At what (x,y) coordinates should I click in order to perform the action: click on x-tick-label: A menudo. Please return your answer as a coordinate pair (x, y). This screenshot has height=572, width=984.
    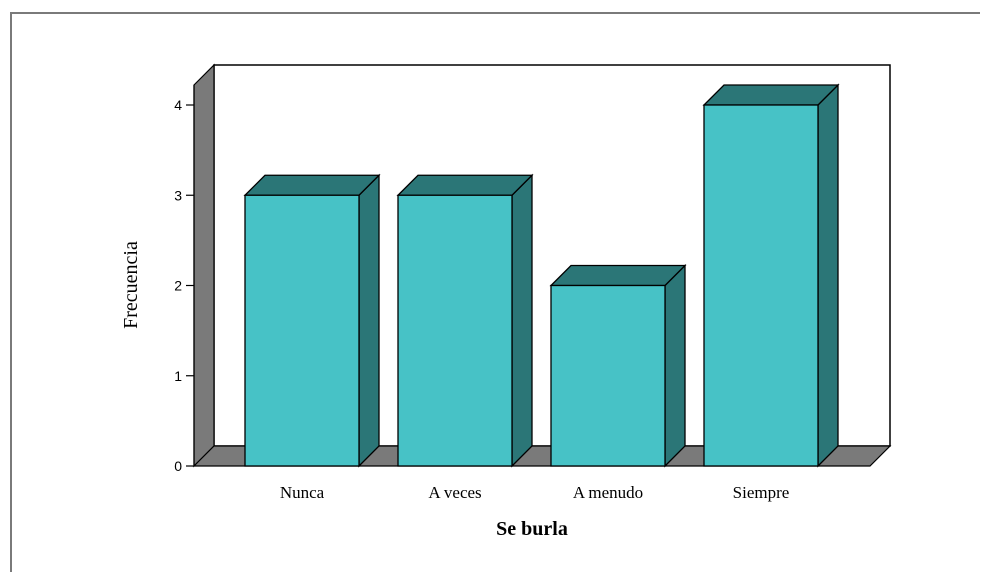
    Looking at the image, I should click on (608, 492).